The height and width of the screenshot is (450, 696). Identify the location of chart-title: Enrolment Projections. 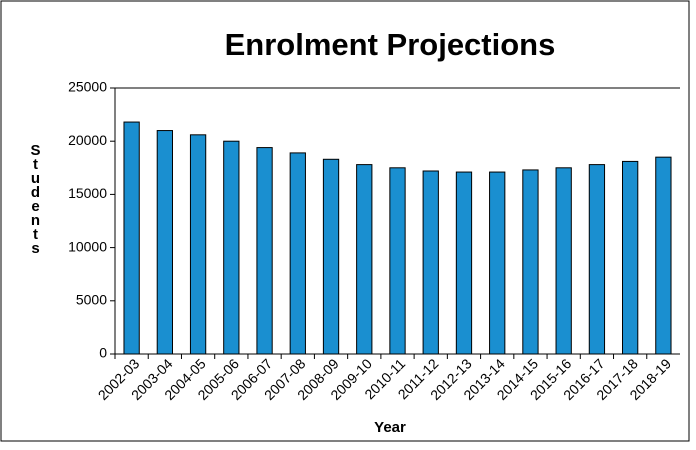
(390, 44).